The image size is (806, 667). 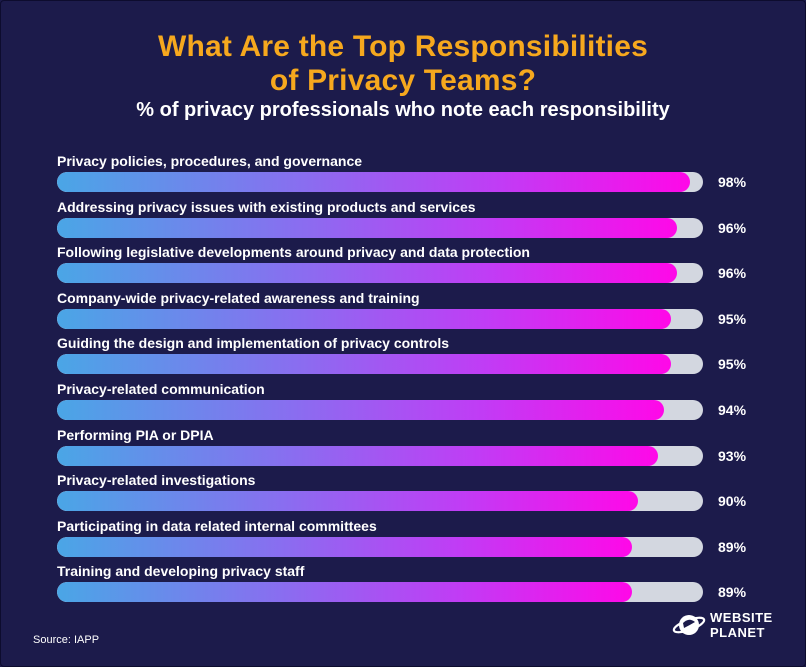 What do you see at coordinates (156, 480) in the screenshot?
I see `bar-label: Privacy-related investigations` at bounding box center [156, 480].